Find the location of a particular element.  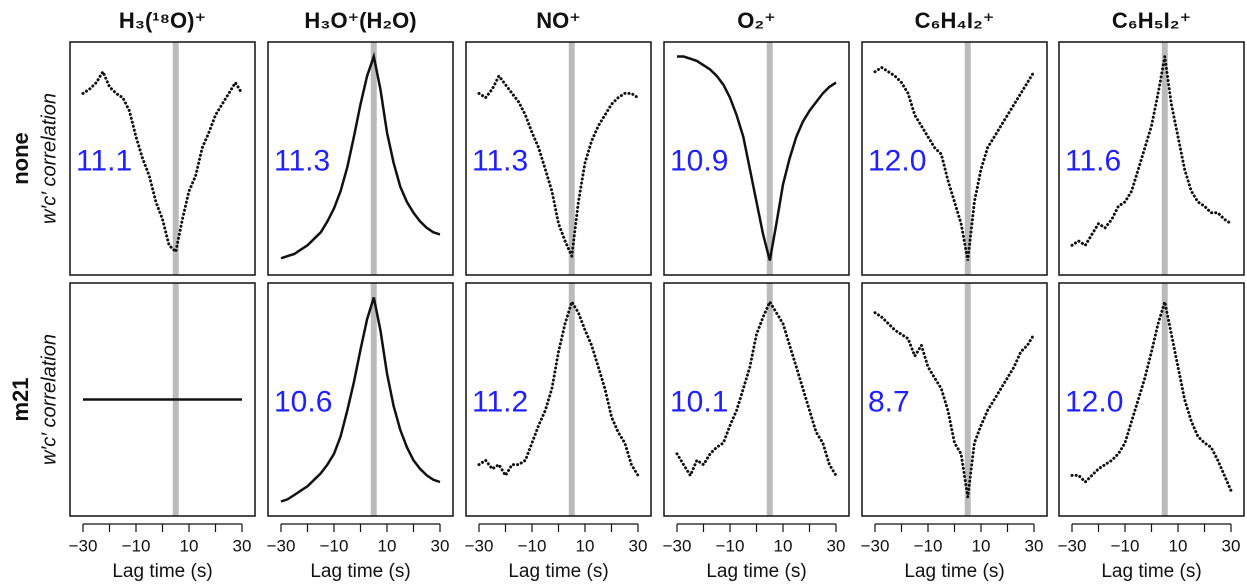

row-label: none is located at coordinates (20, 158).